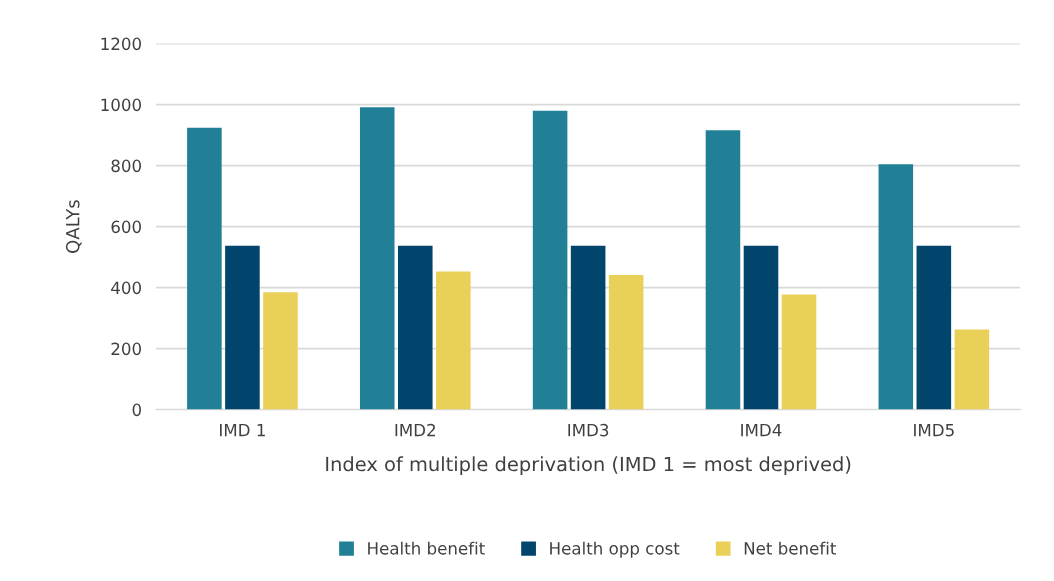  What do you see at coordinates (415, 430) in the screenshot?
I see `x-tick-label: IMD2` at bounding box center [415, 430].